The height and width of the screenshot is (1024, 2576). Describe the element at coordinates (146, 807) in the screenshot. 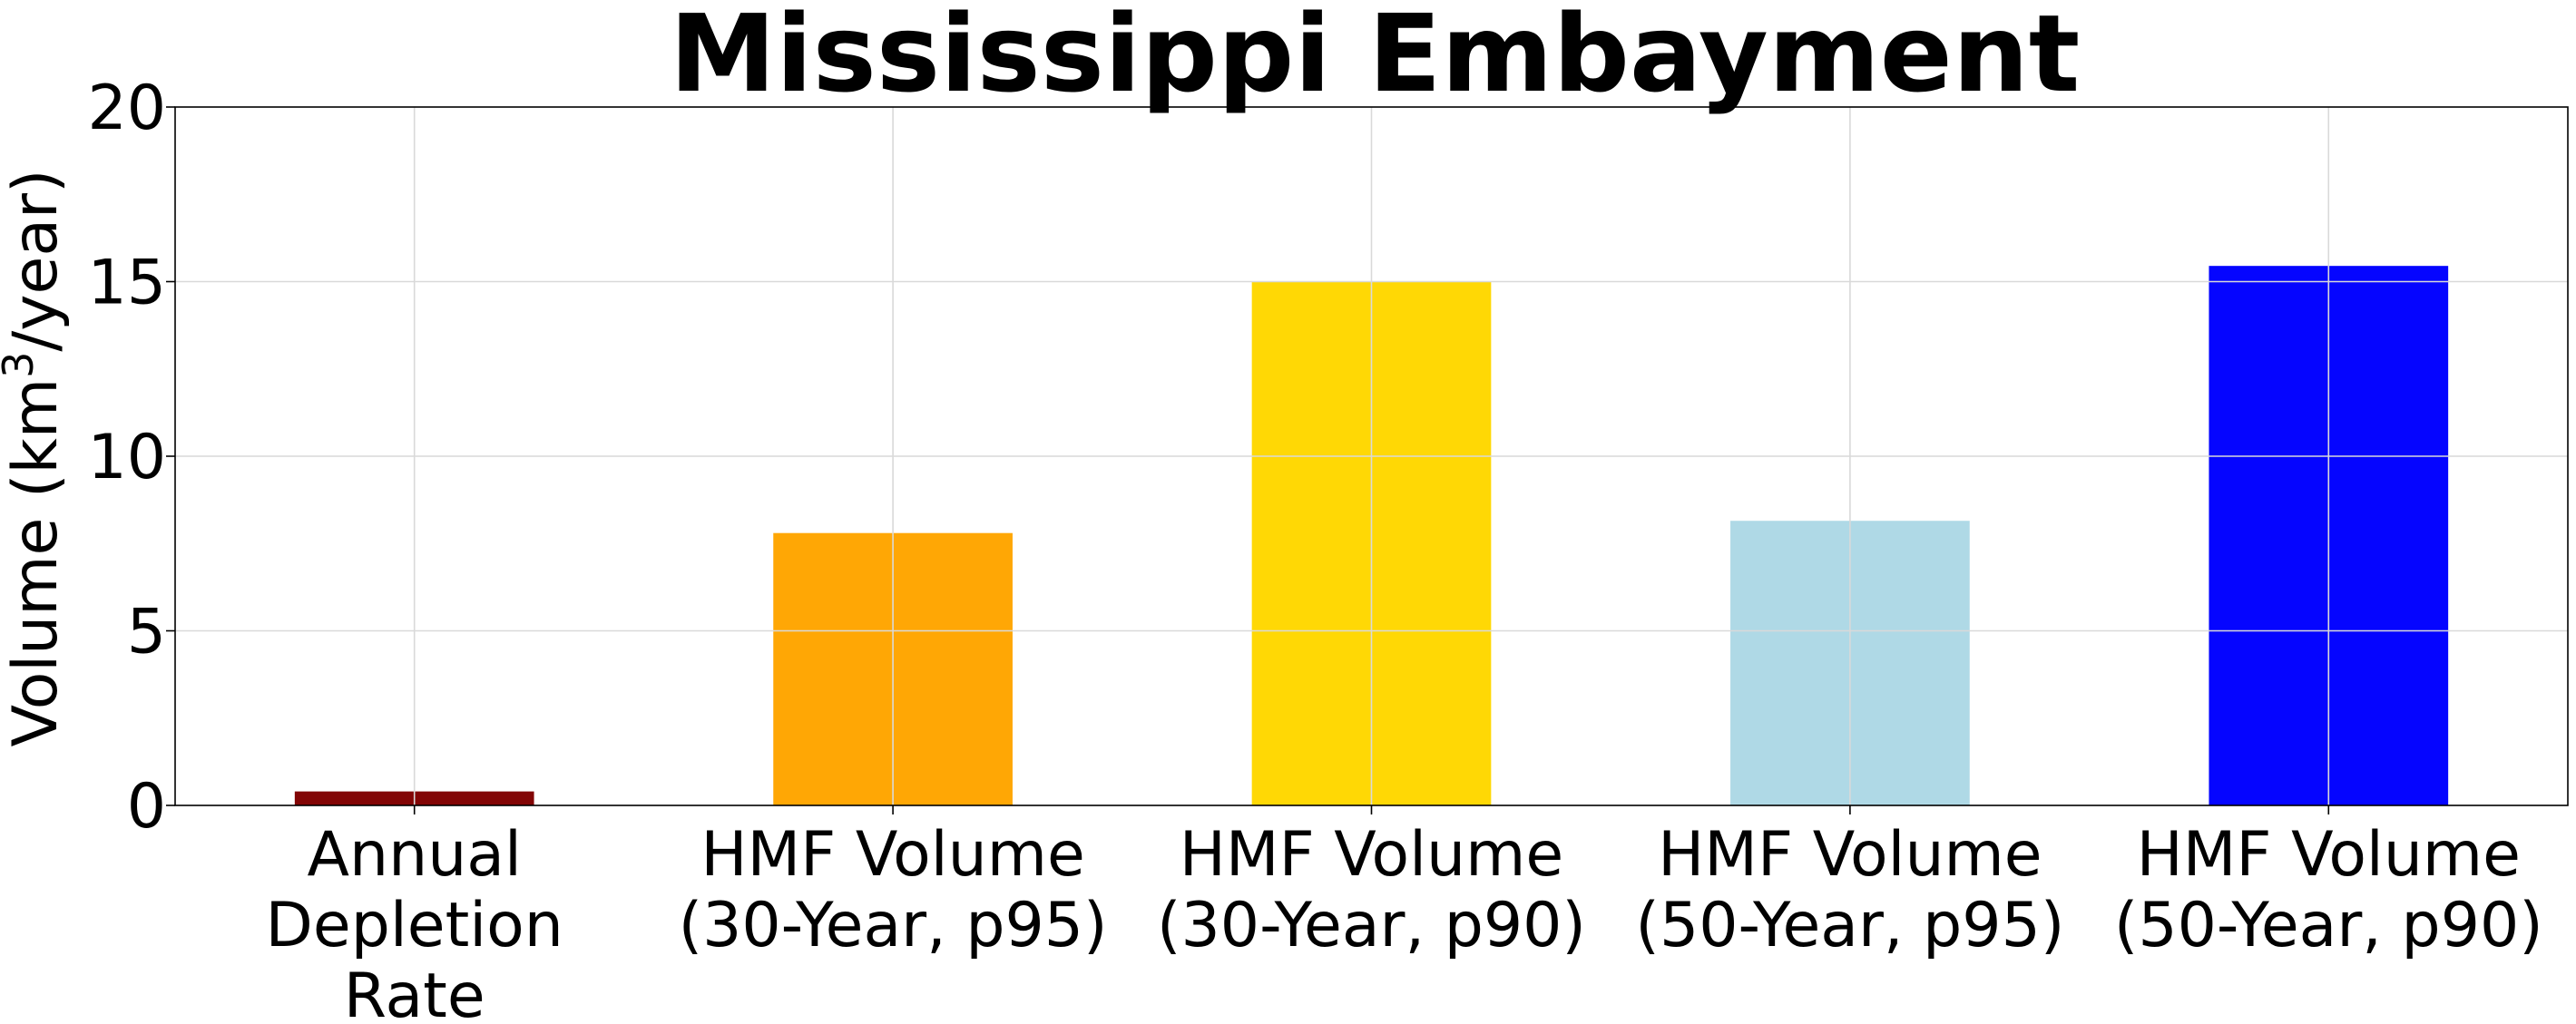

I see `y-tick-label: 0` at that location.